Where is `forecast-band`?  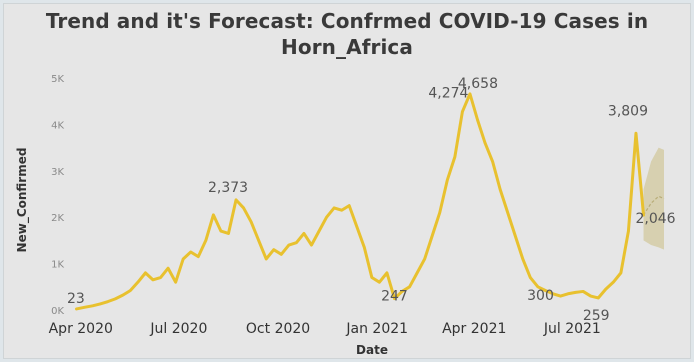 forecast-band is located at coordinates (653, 198).